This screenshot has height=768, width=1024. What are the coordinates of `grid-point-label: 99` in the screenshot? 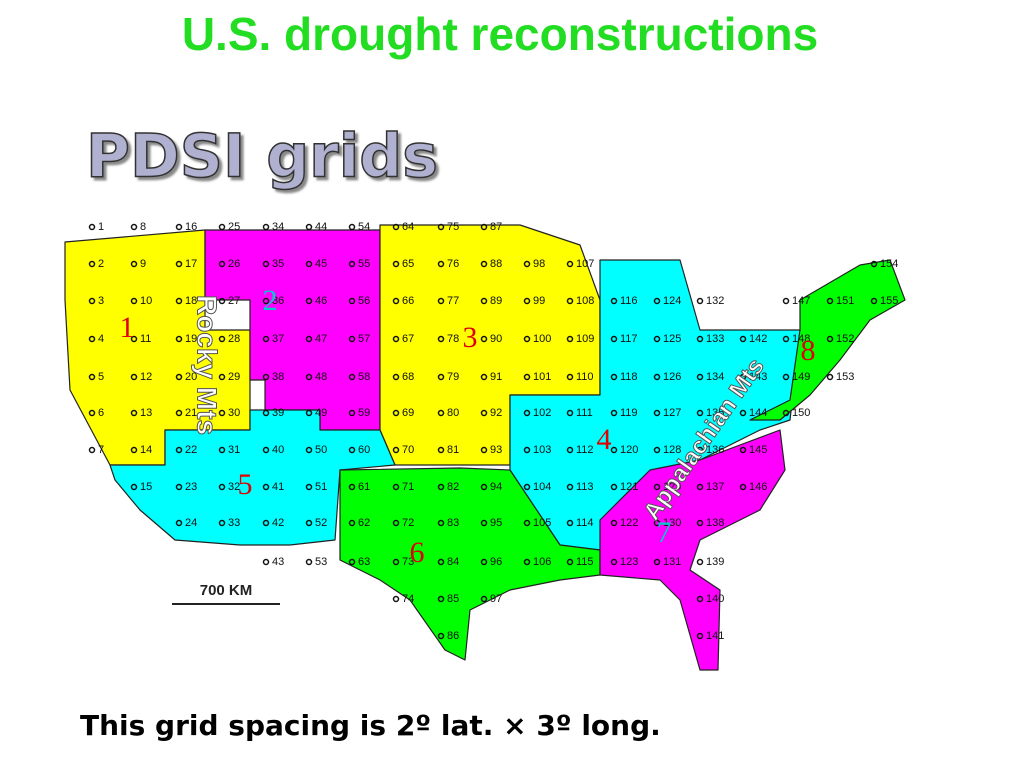 It's located at (539, 301).